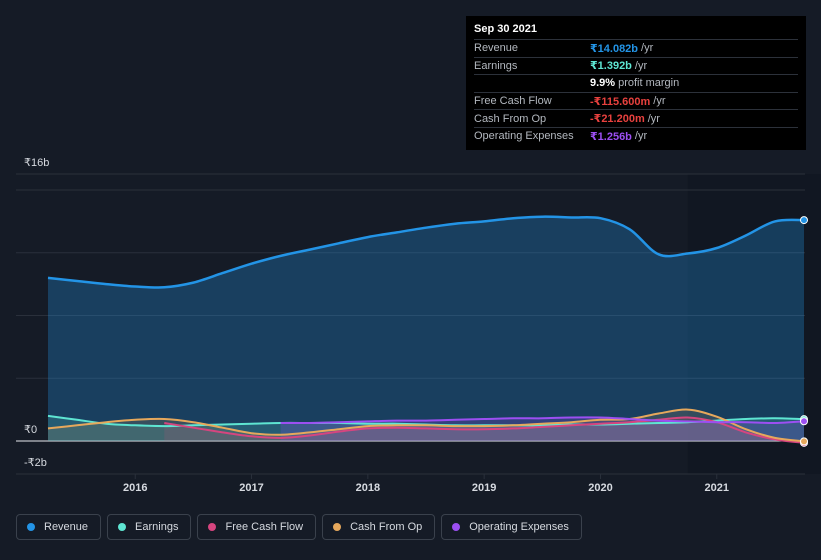 The image size is (821, 560). Describe the element at coordinates (484, 488) in the screenshot. I see `x-tick-label: 2019` at that location.